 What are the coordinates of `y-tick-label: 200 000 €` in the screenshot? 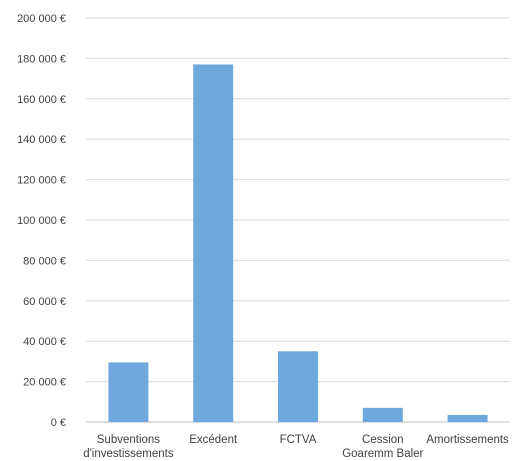 It's located at (41, 19).